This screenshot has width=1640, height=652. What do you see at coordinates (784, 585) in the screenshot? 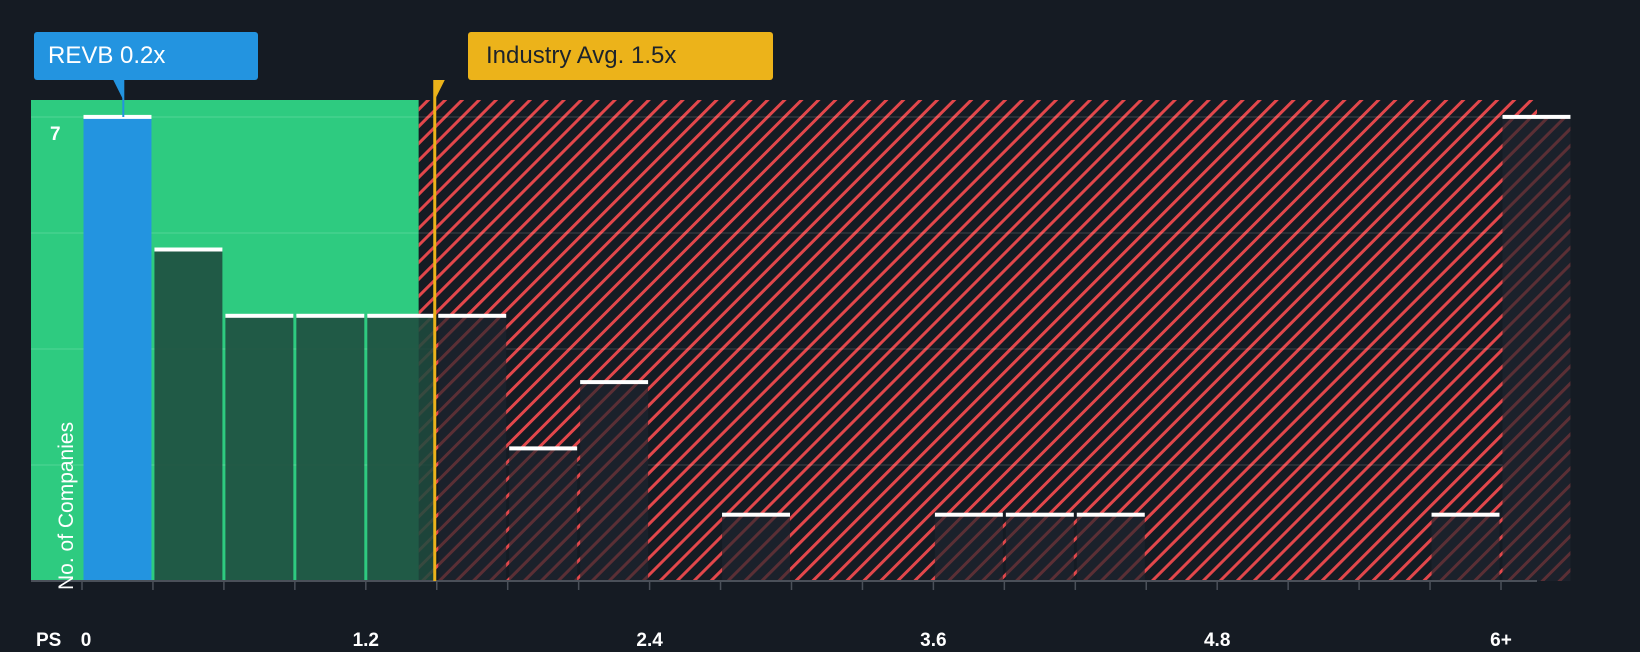
I see `x-axis` at bounding box center [784, 585].